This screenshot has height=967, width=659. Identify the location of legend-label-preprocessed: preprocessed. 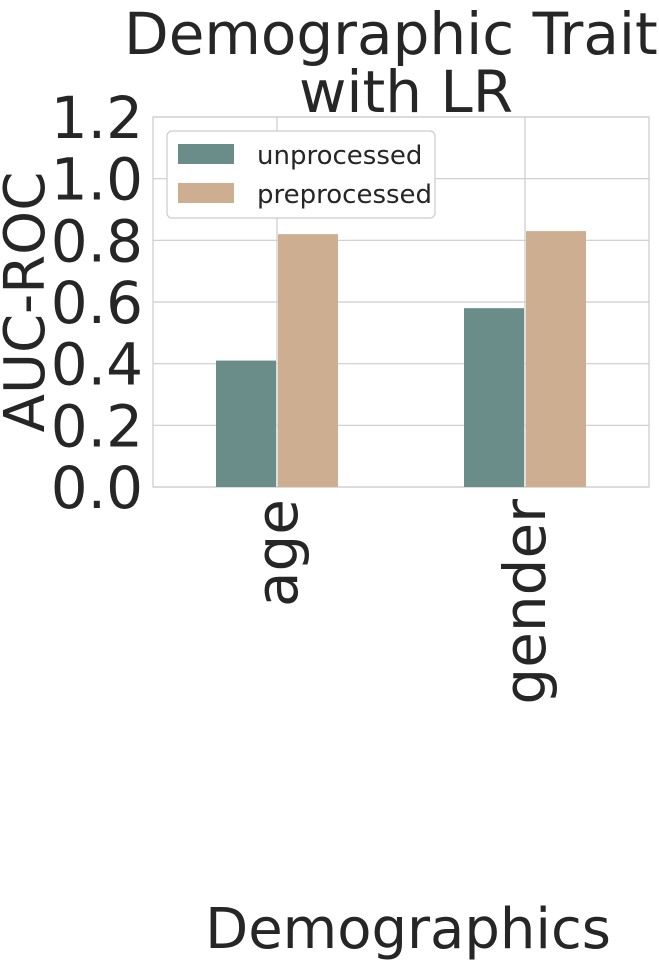
(344, 195).